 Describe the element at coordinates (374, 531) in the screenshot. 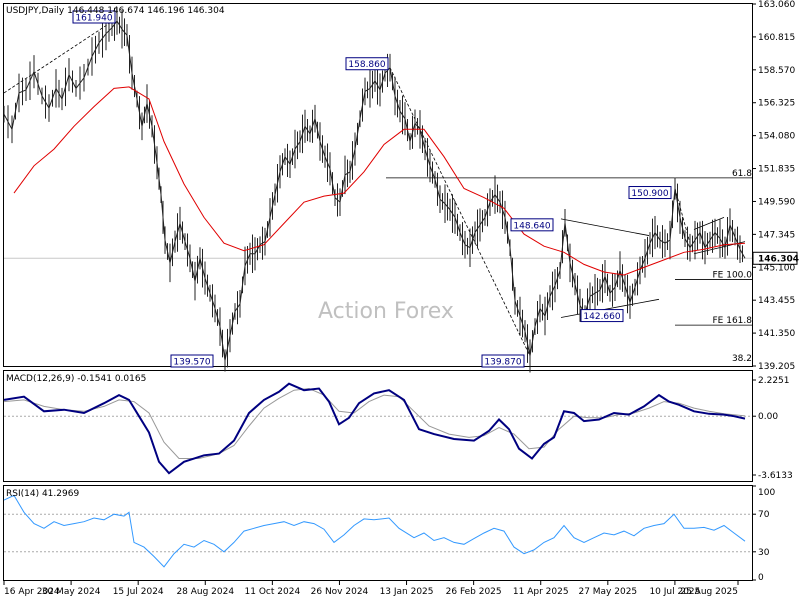

I see `rsi-line` at that location.